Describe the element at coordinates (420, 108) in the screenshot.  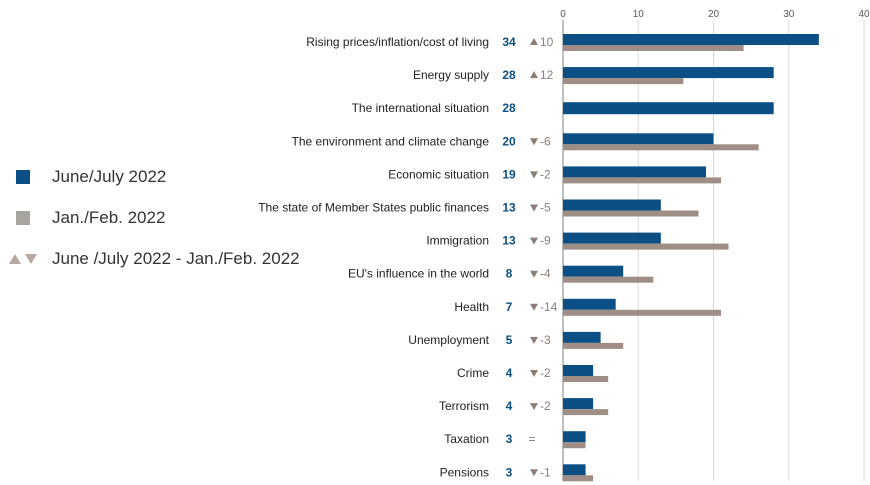
I see `category-label: The international situation` at that location.